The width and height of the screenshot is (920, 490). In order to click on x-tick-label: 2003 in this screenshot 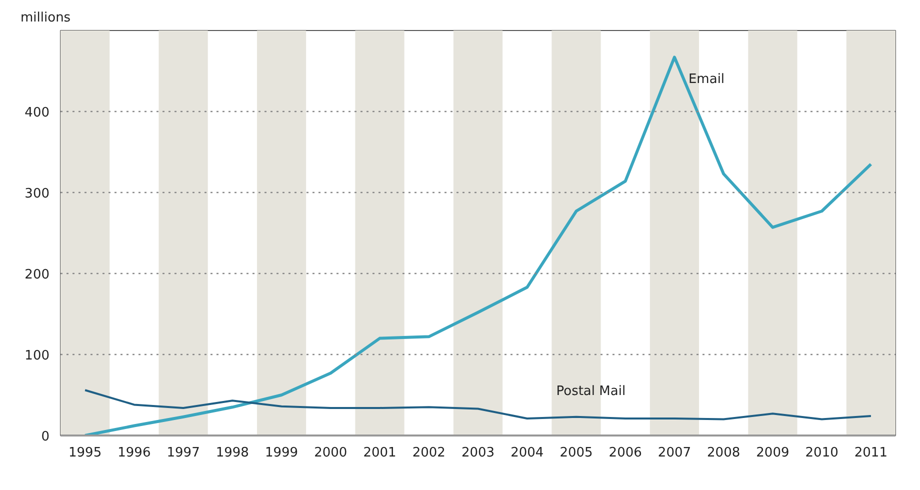, I will do `click(478, 453)`.